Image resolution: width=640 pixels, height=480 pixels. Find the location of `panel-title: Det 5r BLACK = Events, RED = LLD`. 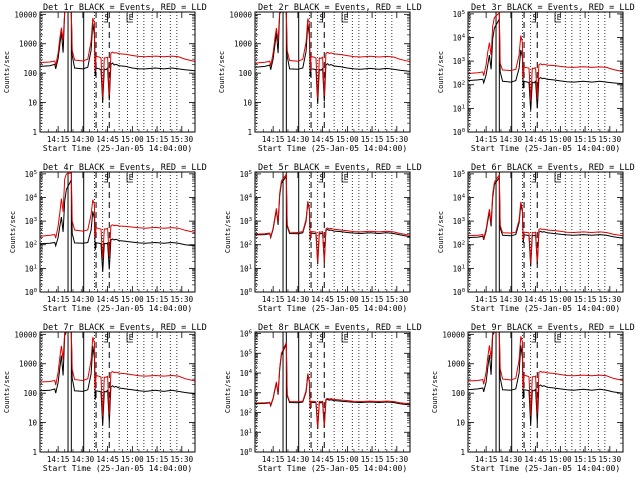

panel-title: Det 5r BLACK = Events, RED = LLD is located at coordinates (340, 168).